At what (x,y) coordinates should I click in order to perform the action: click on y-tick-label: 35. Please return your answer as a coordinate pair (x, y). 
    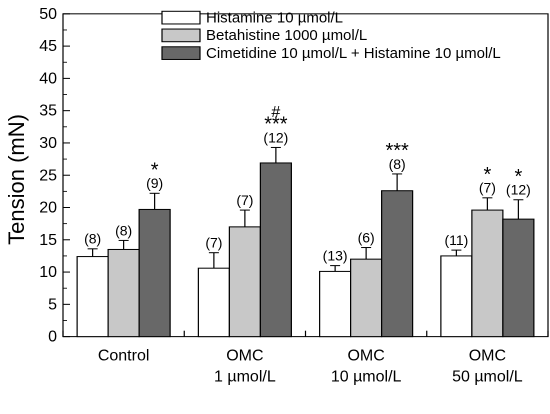
    Looking at the image, I should click on (48, 111).